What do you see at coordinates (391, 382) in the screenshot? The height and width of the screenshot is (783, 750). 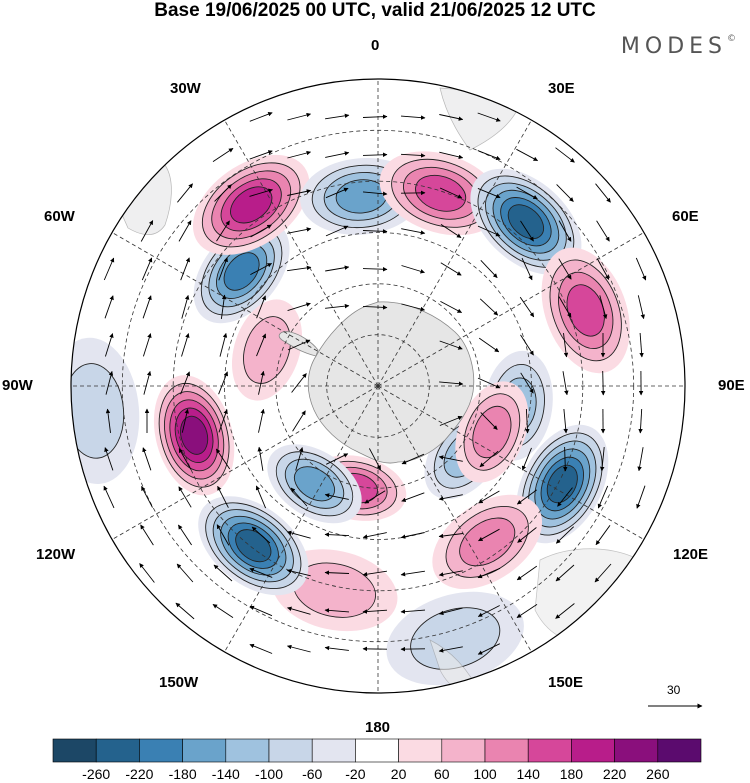 I see `antarctica-outline` at bounding box center [391, 382].